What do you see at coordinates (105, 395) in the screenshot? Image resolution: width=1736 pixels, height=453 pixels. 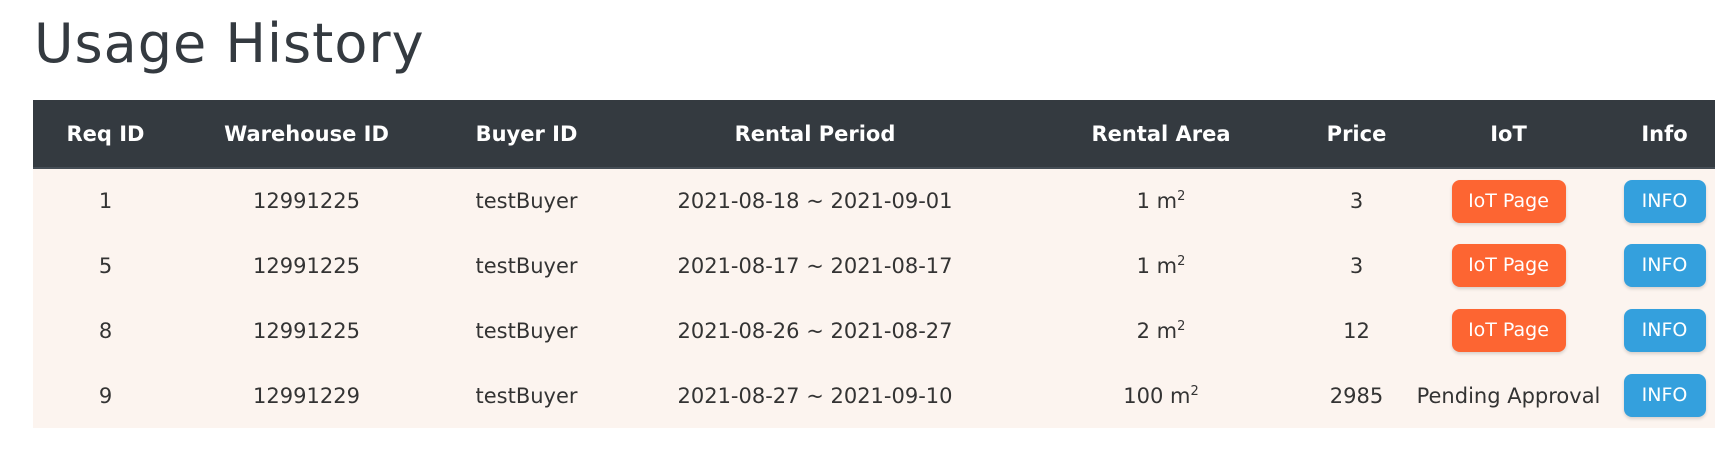 I see `cell-req-id: 9` at bounding box center [105, 395].